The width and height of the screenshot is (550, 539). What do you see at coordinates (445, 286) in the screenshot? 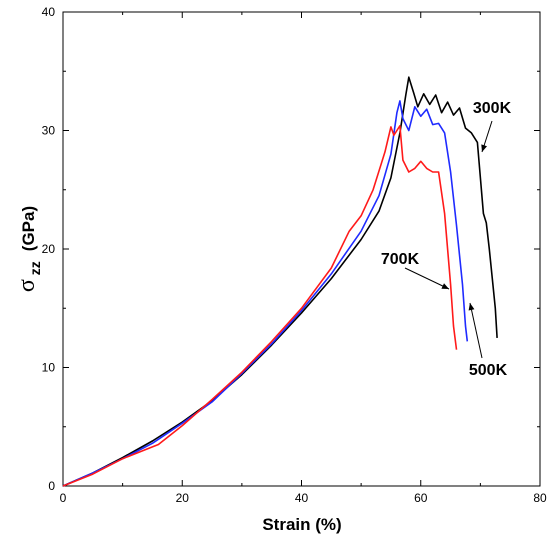
I see `annotation-arrowhead-700K` at bounding box center [445, 286].